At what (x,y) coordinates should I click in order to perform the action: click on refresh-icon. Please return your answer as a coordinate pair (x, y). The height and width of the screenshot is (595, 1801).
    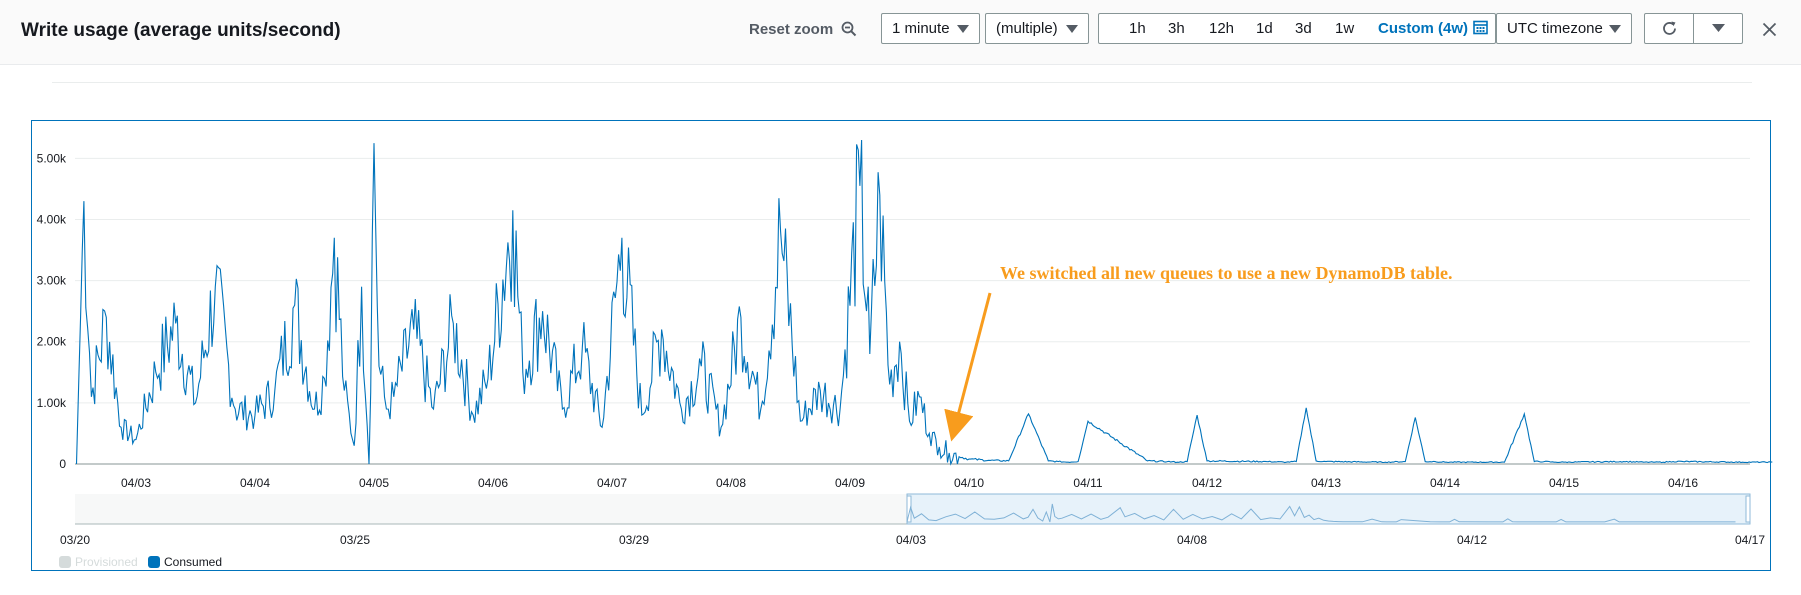
    Looking at the image, I should click on (1669, 28).